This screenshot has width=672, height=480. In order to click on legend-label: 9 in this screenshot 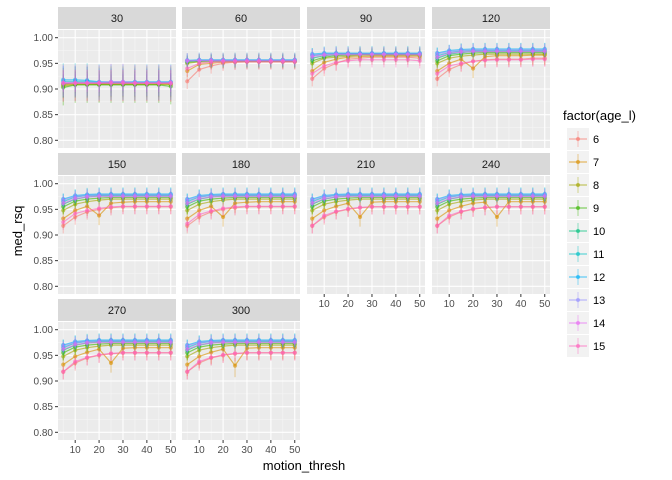, I will do `click(596, 209)`.